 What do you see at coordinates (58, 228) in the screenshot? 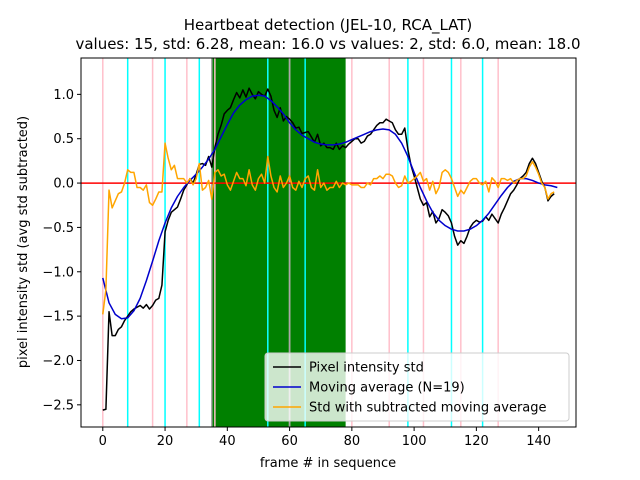
I see `y-tick-label: −0.5` at bounding box center [58, 228].